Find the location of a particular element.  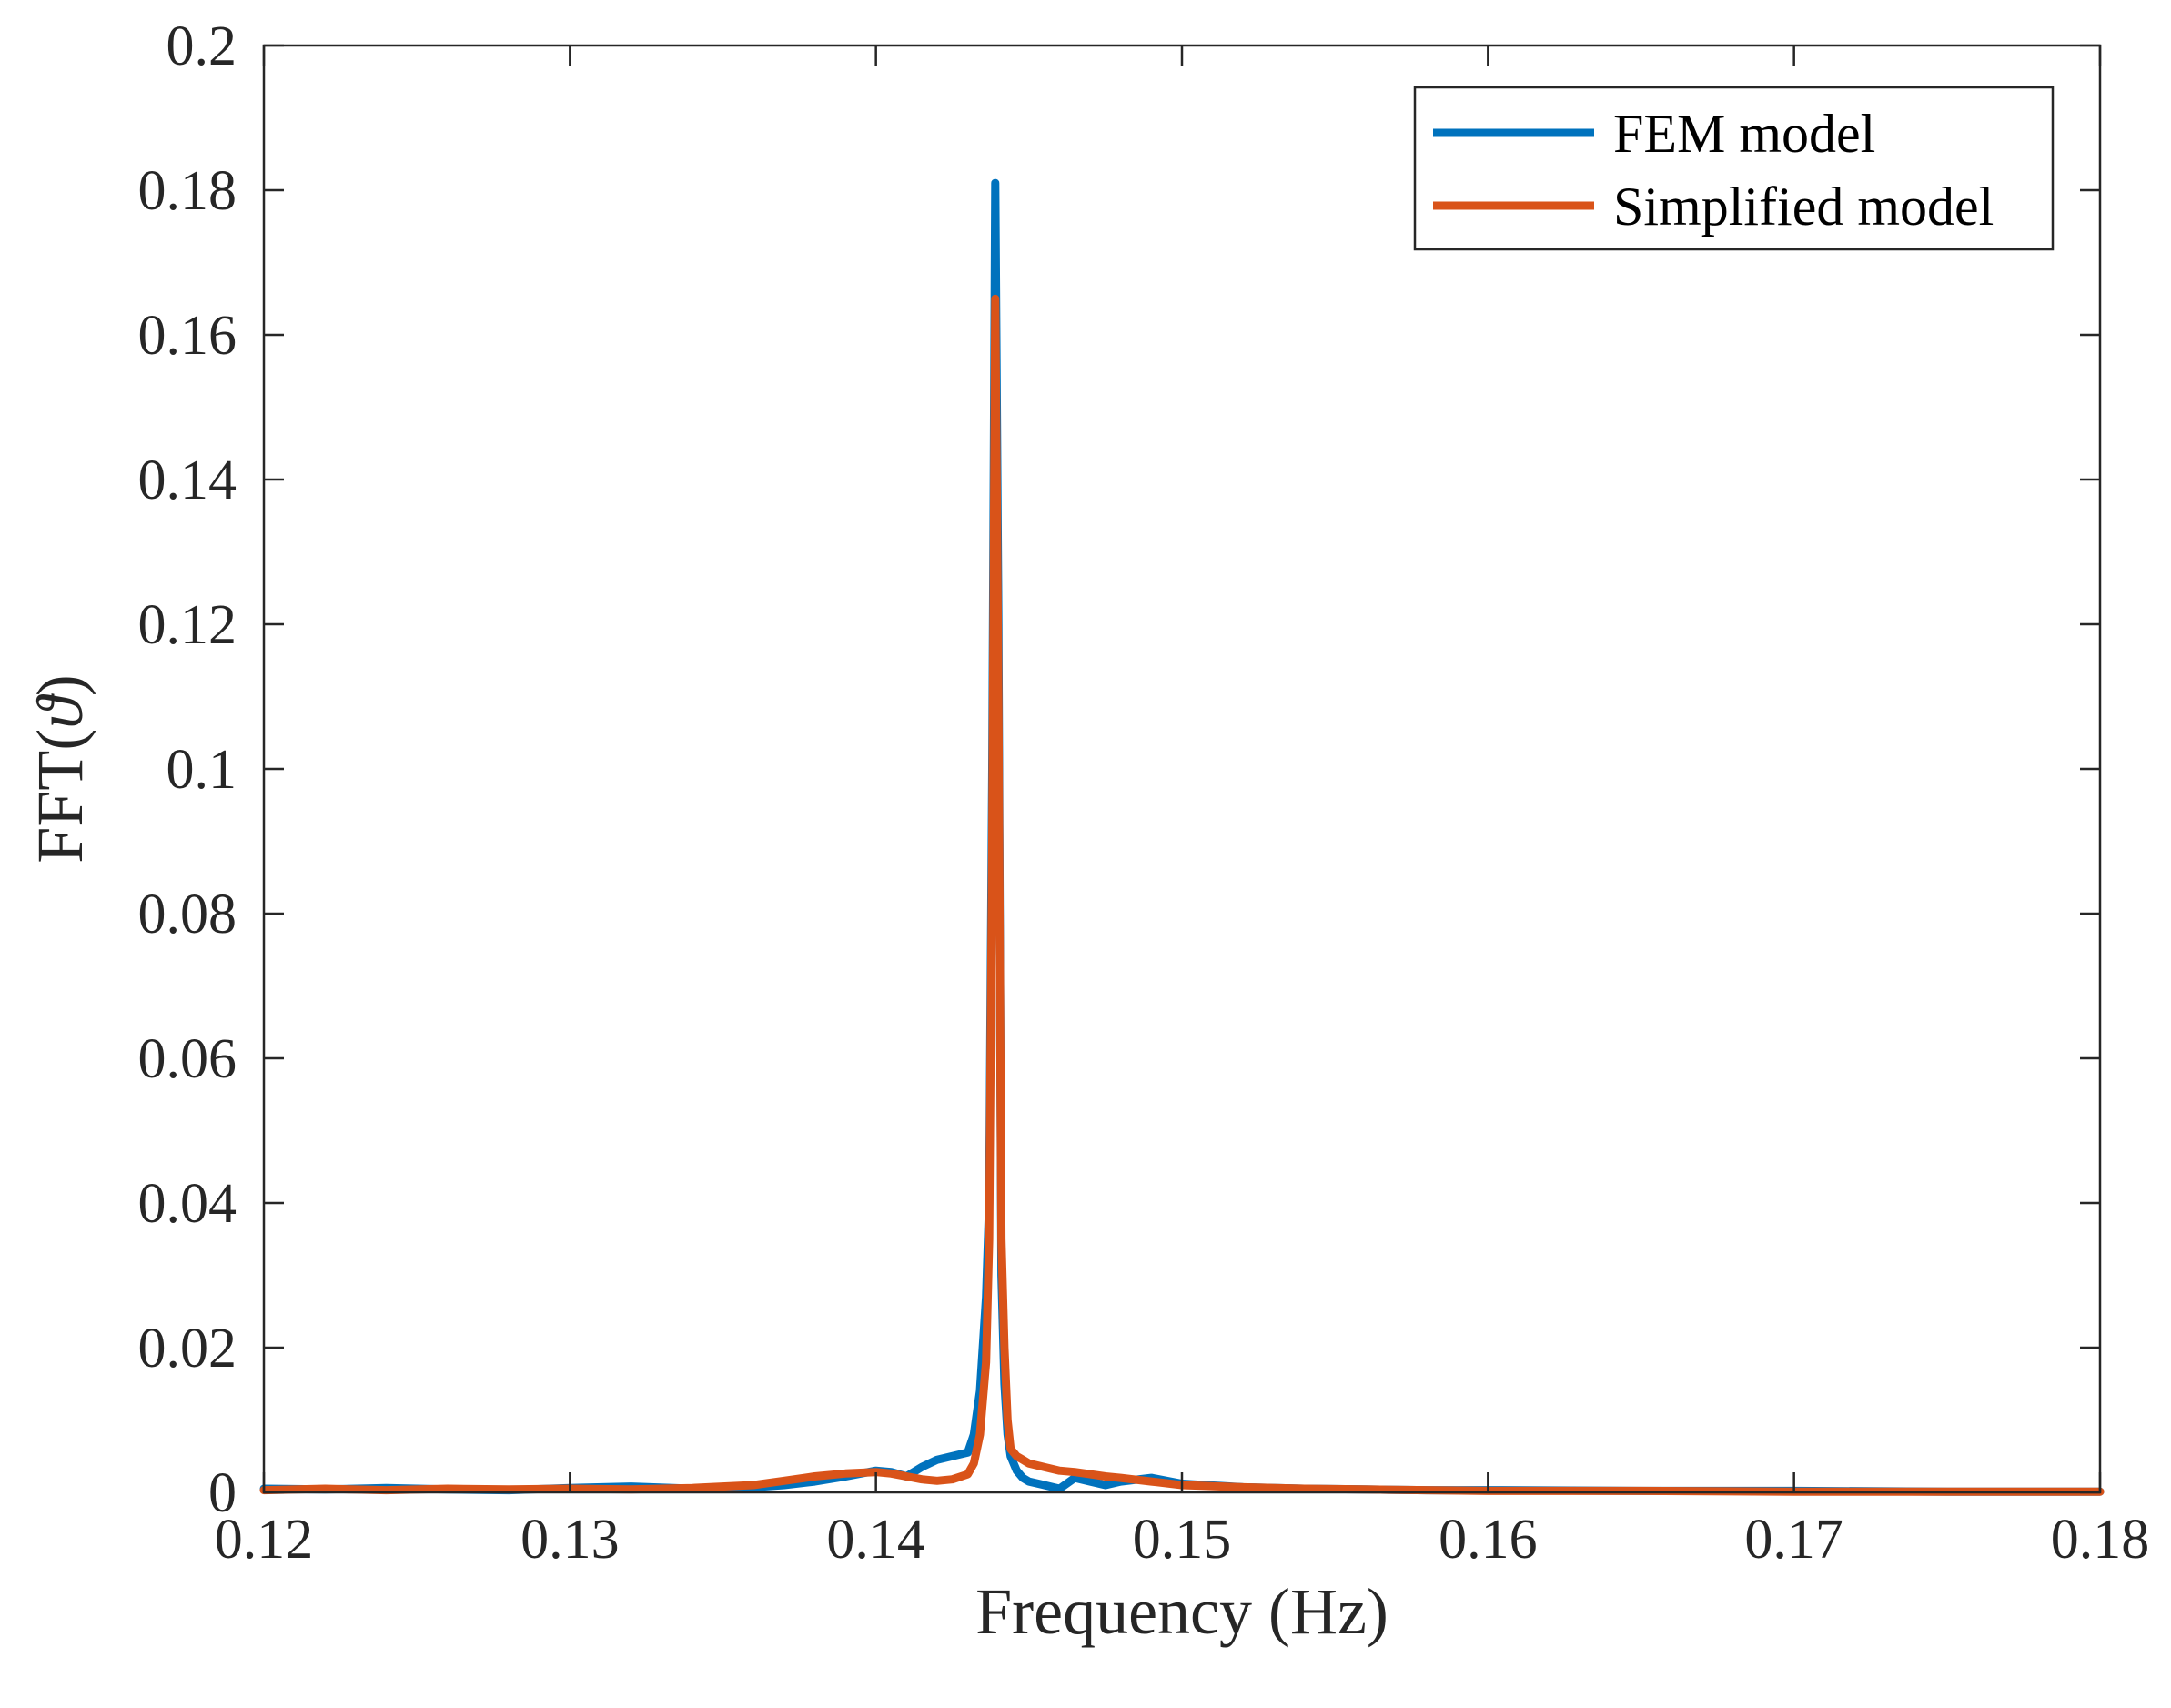

y-axis-title-prefix: FFT( is located at coordinates (60, 796).